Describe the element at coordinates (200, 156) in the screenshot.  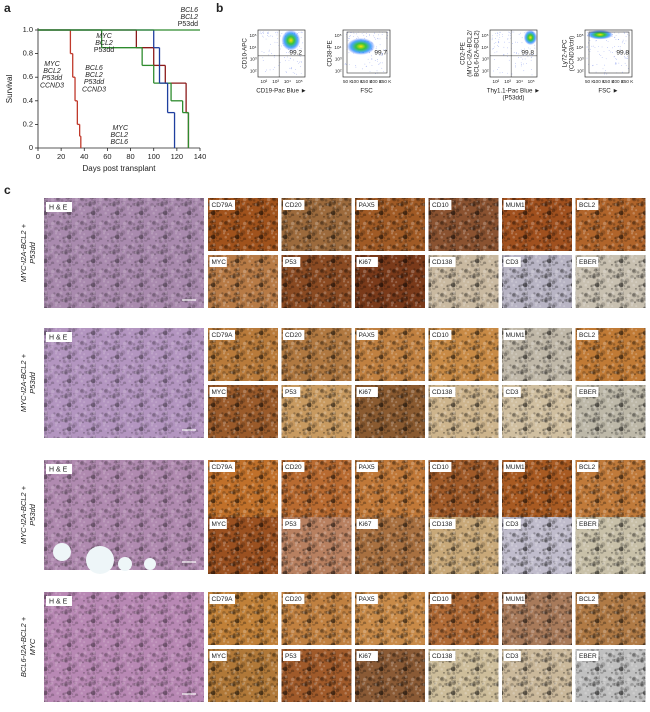
I see `x-tick-label: 140` at that location.